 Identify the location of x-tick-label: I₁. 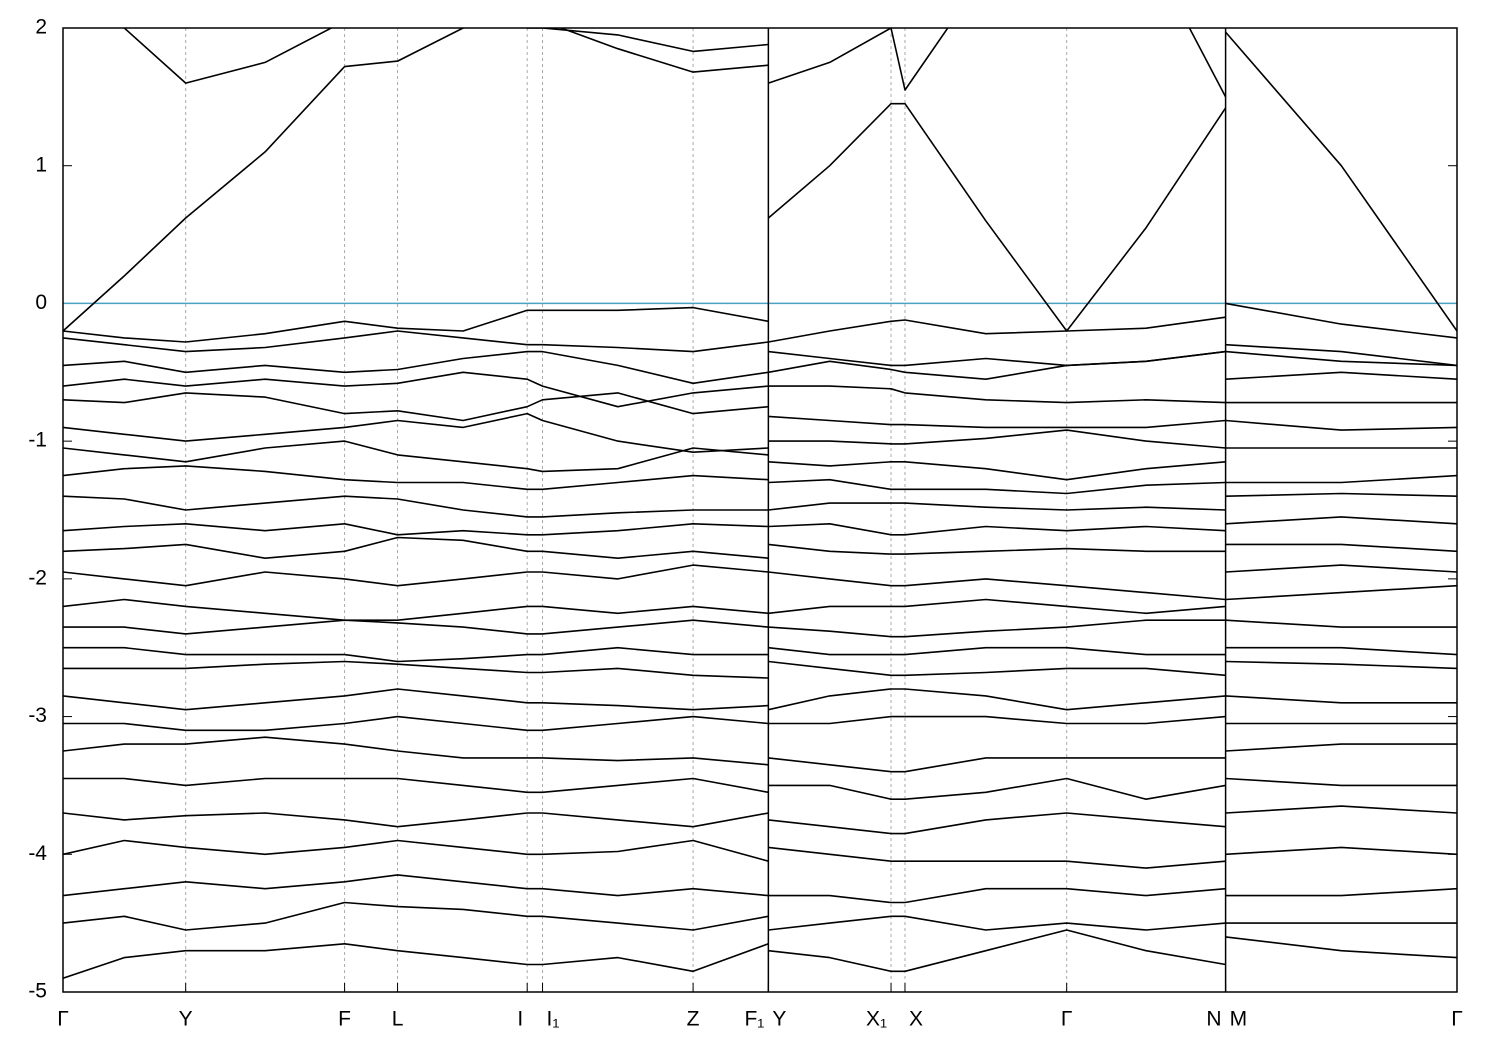
(553, 1019).